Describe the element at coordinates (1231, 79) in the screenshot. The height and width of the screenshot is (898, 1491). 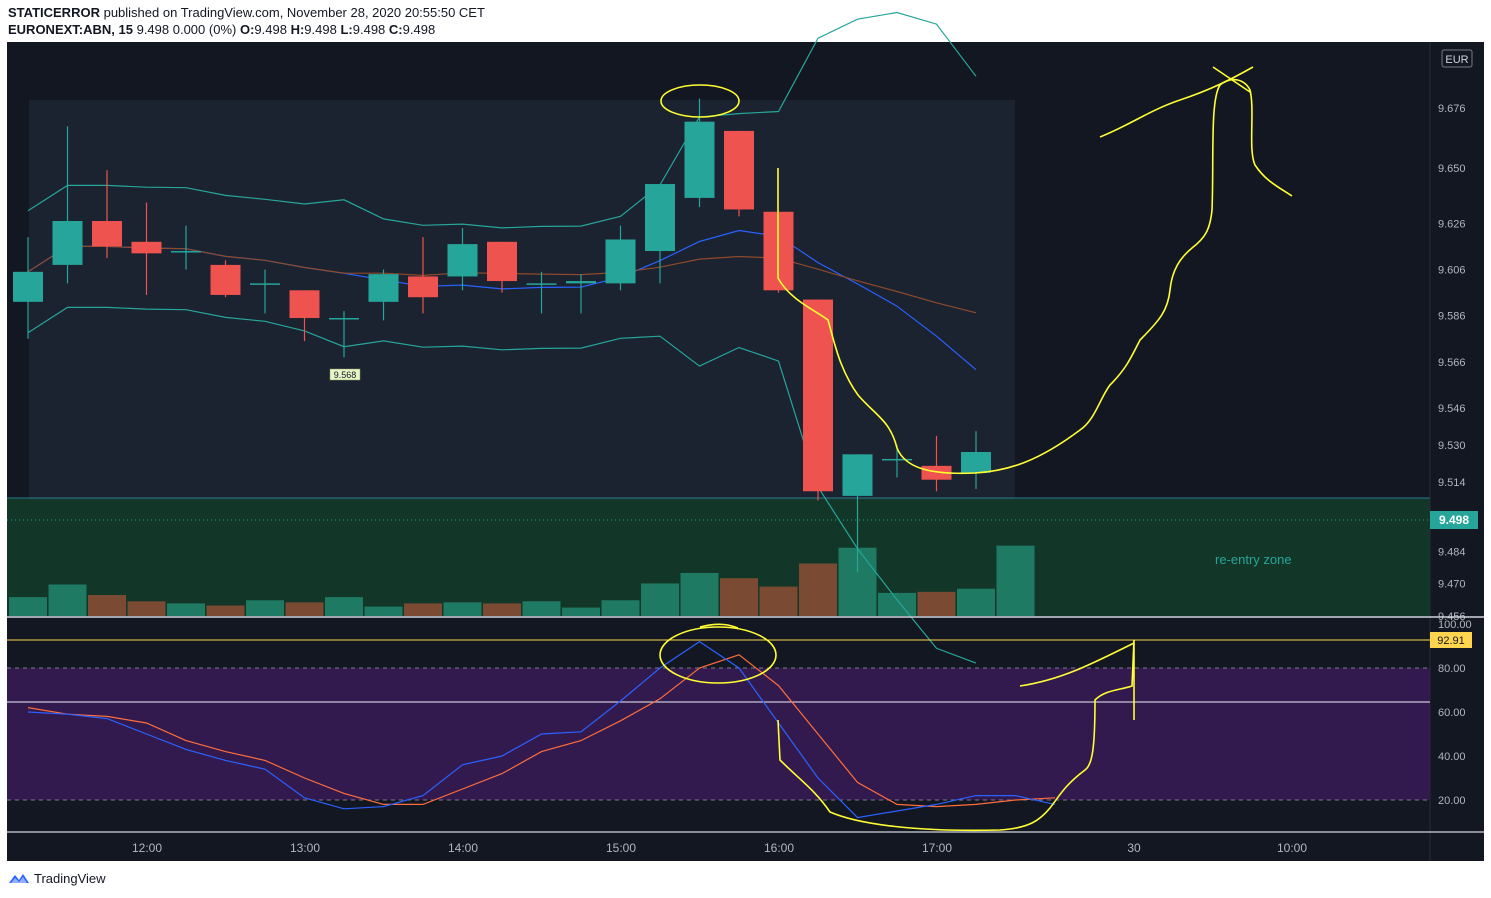
I see `annotation-arrow-head` at that location.